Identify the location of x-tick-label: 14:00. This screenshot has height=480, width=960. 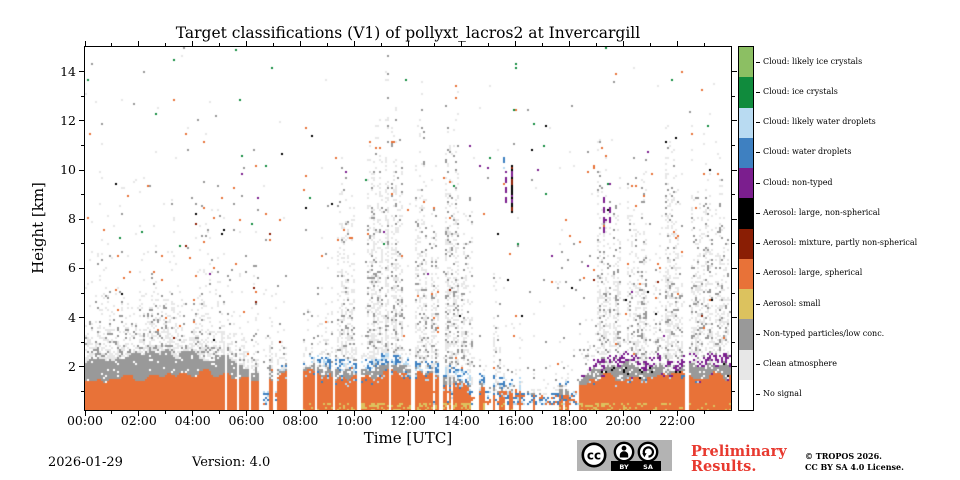
(461, 420).